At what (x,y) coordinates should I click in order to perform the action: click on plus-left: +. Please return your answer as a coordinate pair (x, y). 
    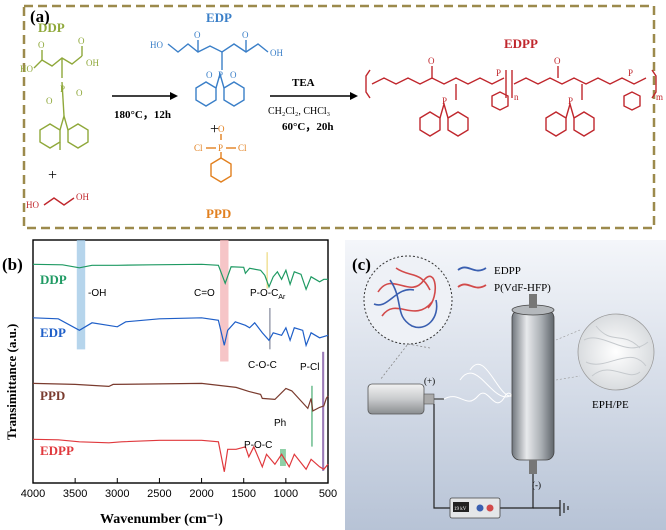
    Looking at the image, I should click on (52, 175).